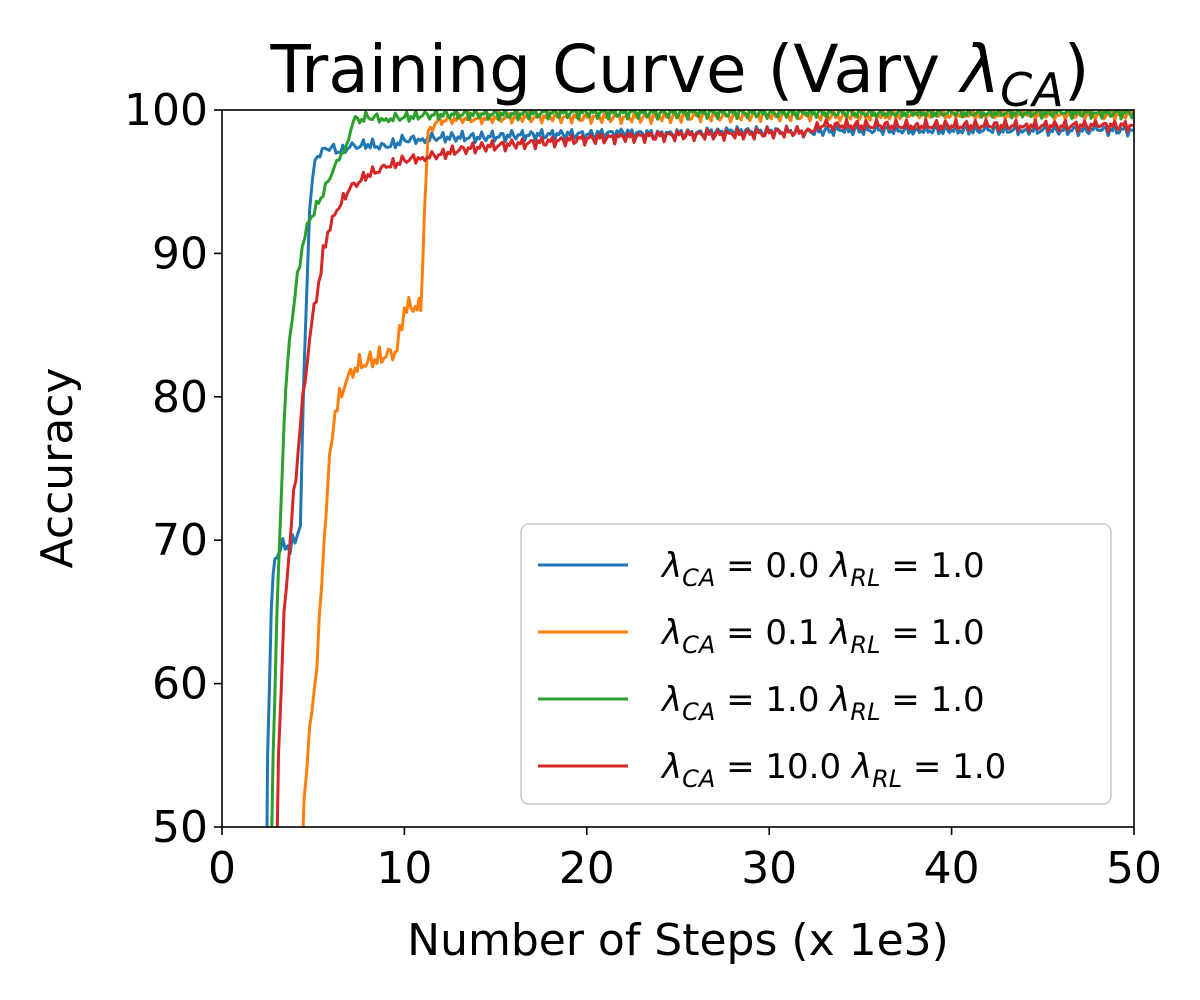 The height and width of the screenshot is (1000, 1200). Describe the element at coordinates (822, 569) in the screenshot. I see `legend-entry: λCA = 0.0 λRL = 1.0` at that location.